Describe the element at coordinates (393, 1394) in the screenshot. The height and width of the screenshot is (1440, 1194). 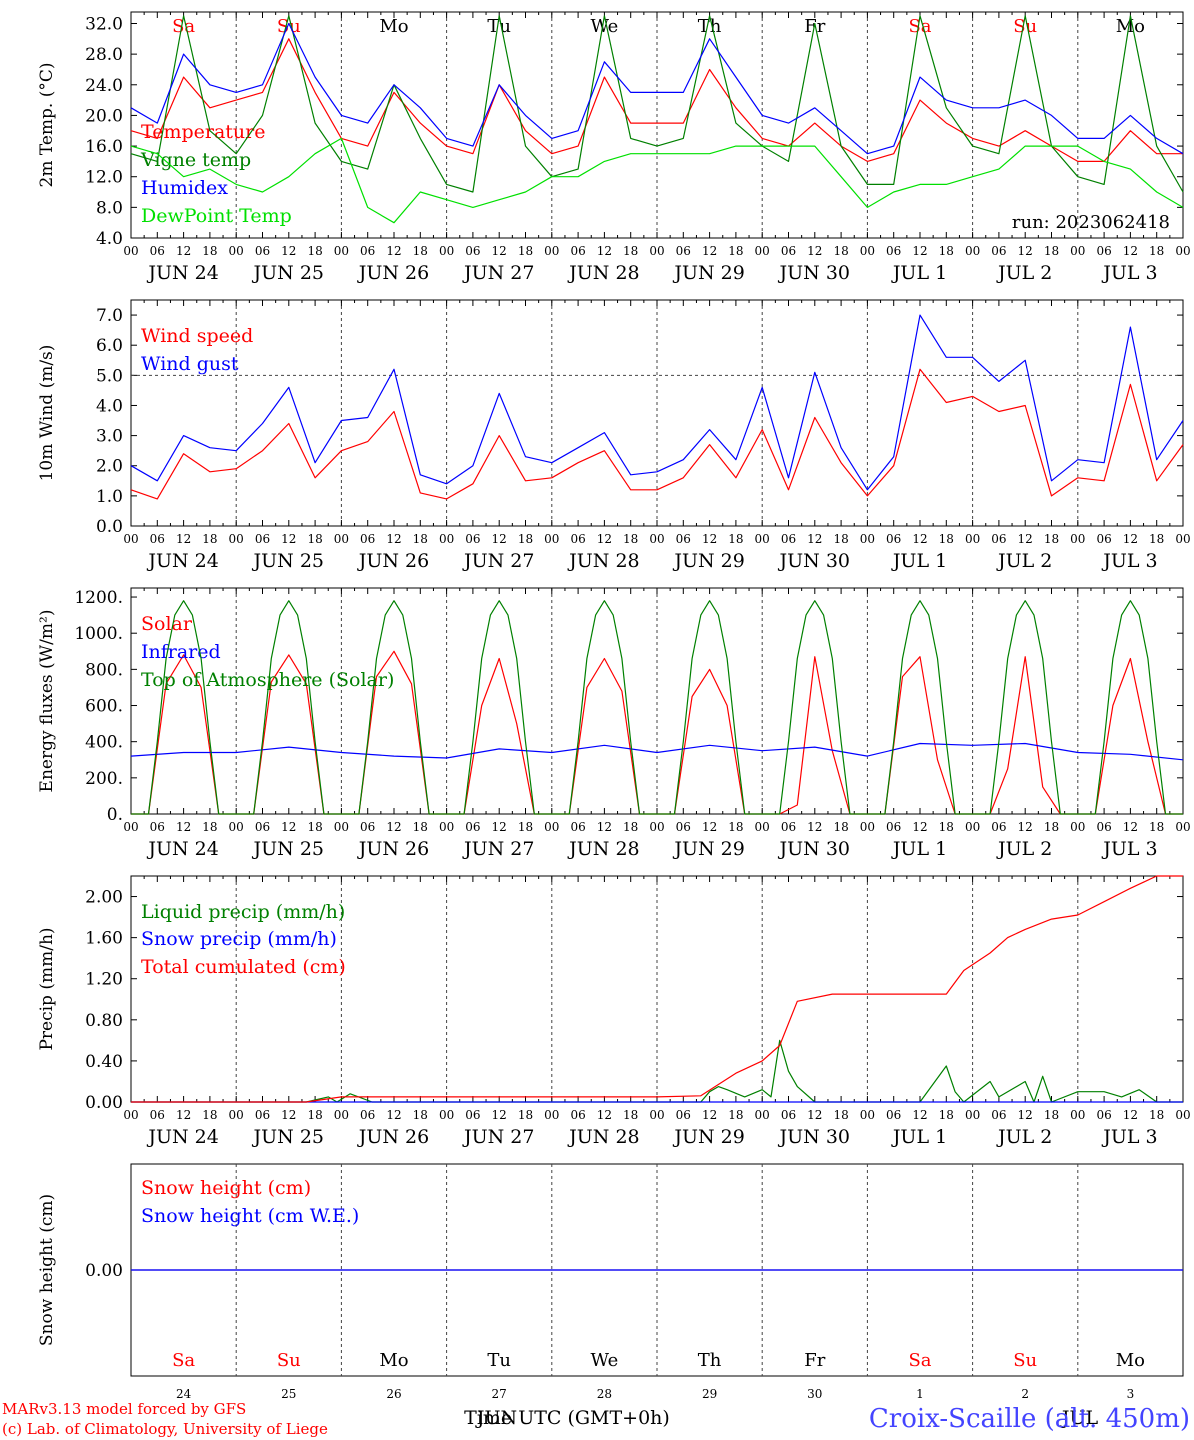
I see `day-number-label: 26` at that location.